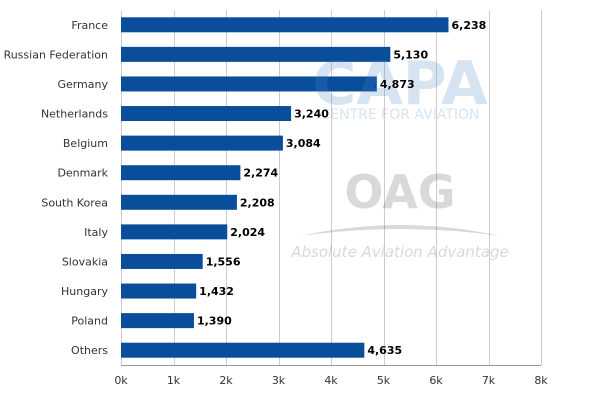 The width and height of the screenshot is (600, 400). I want to click on category-label: Others, so click(89, 350).